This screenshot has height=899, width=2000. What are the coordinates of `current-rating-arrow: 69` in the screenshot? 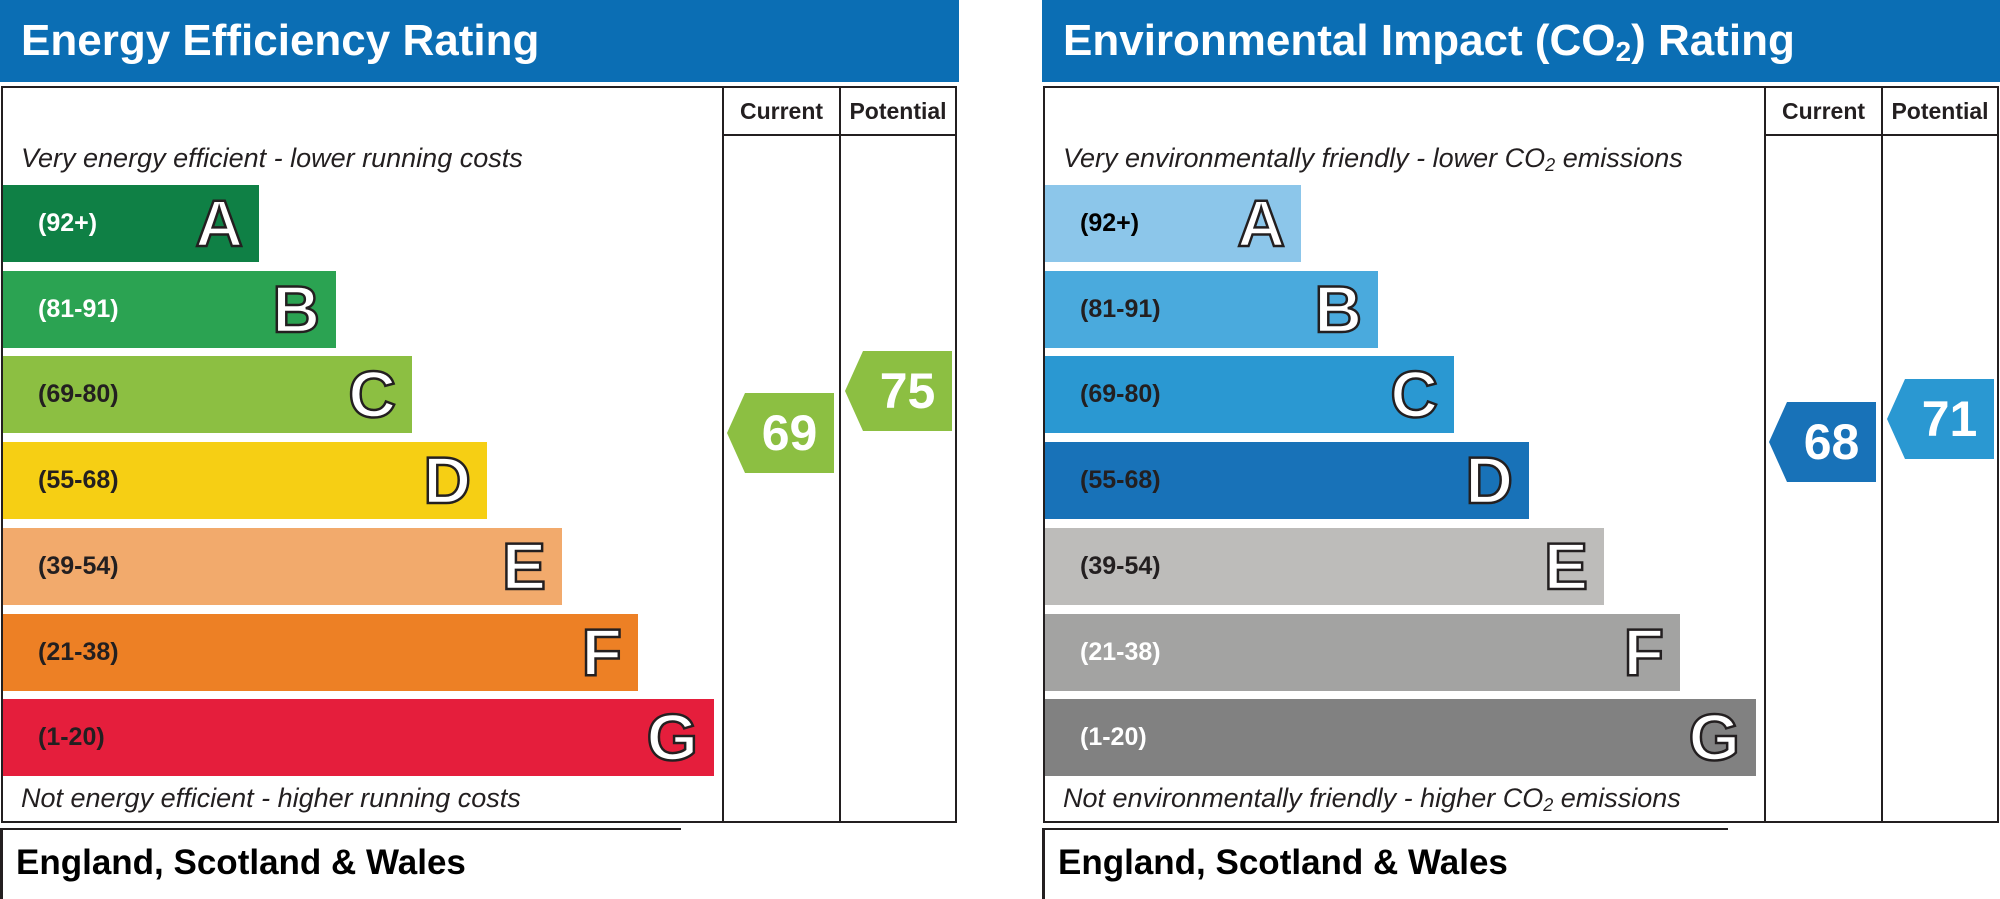 It's located at (780, 433).